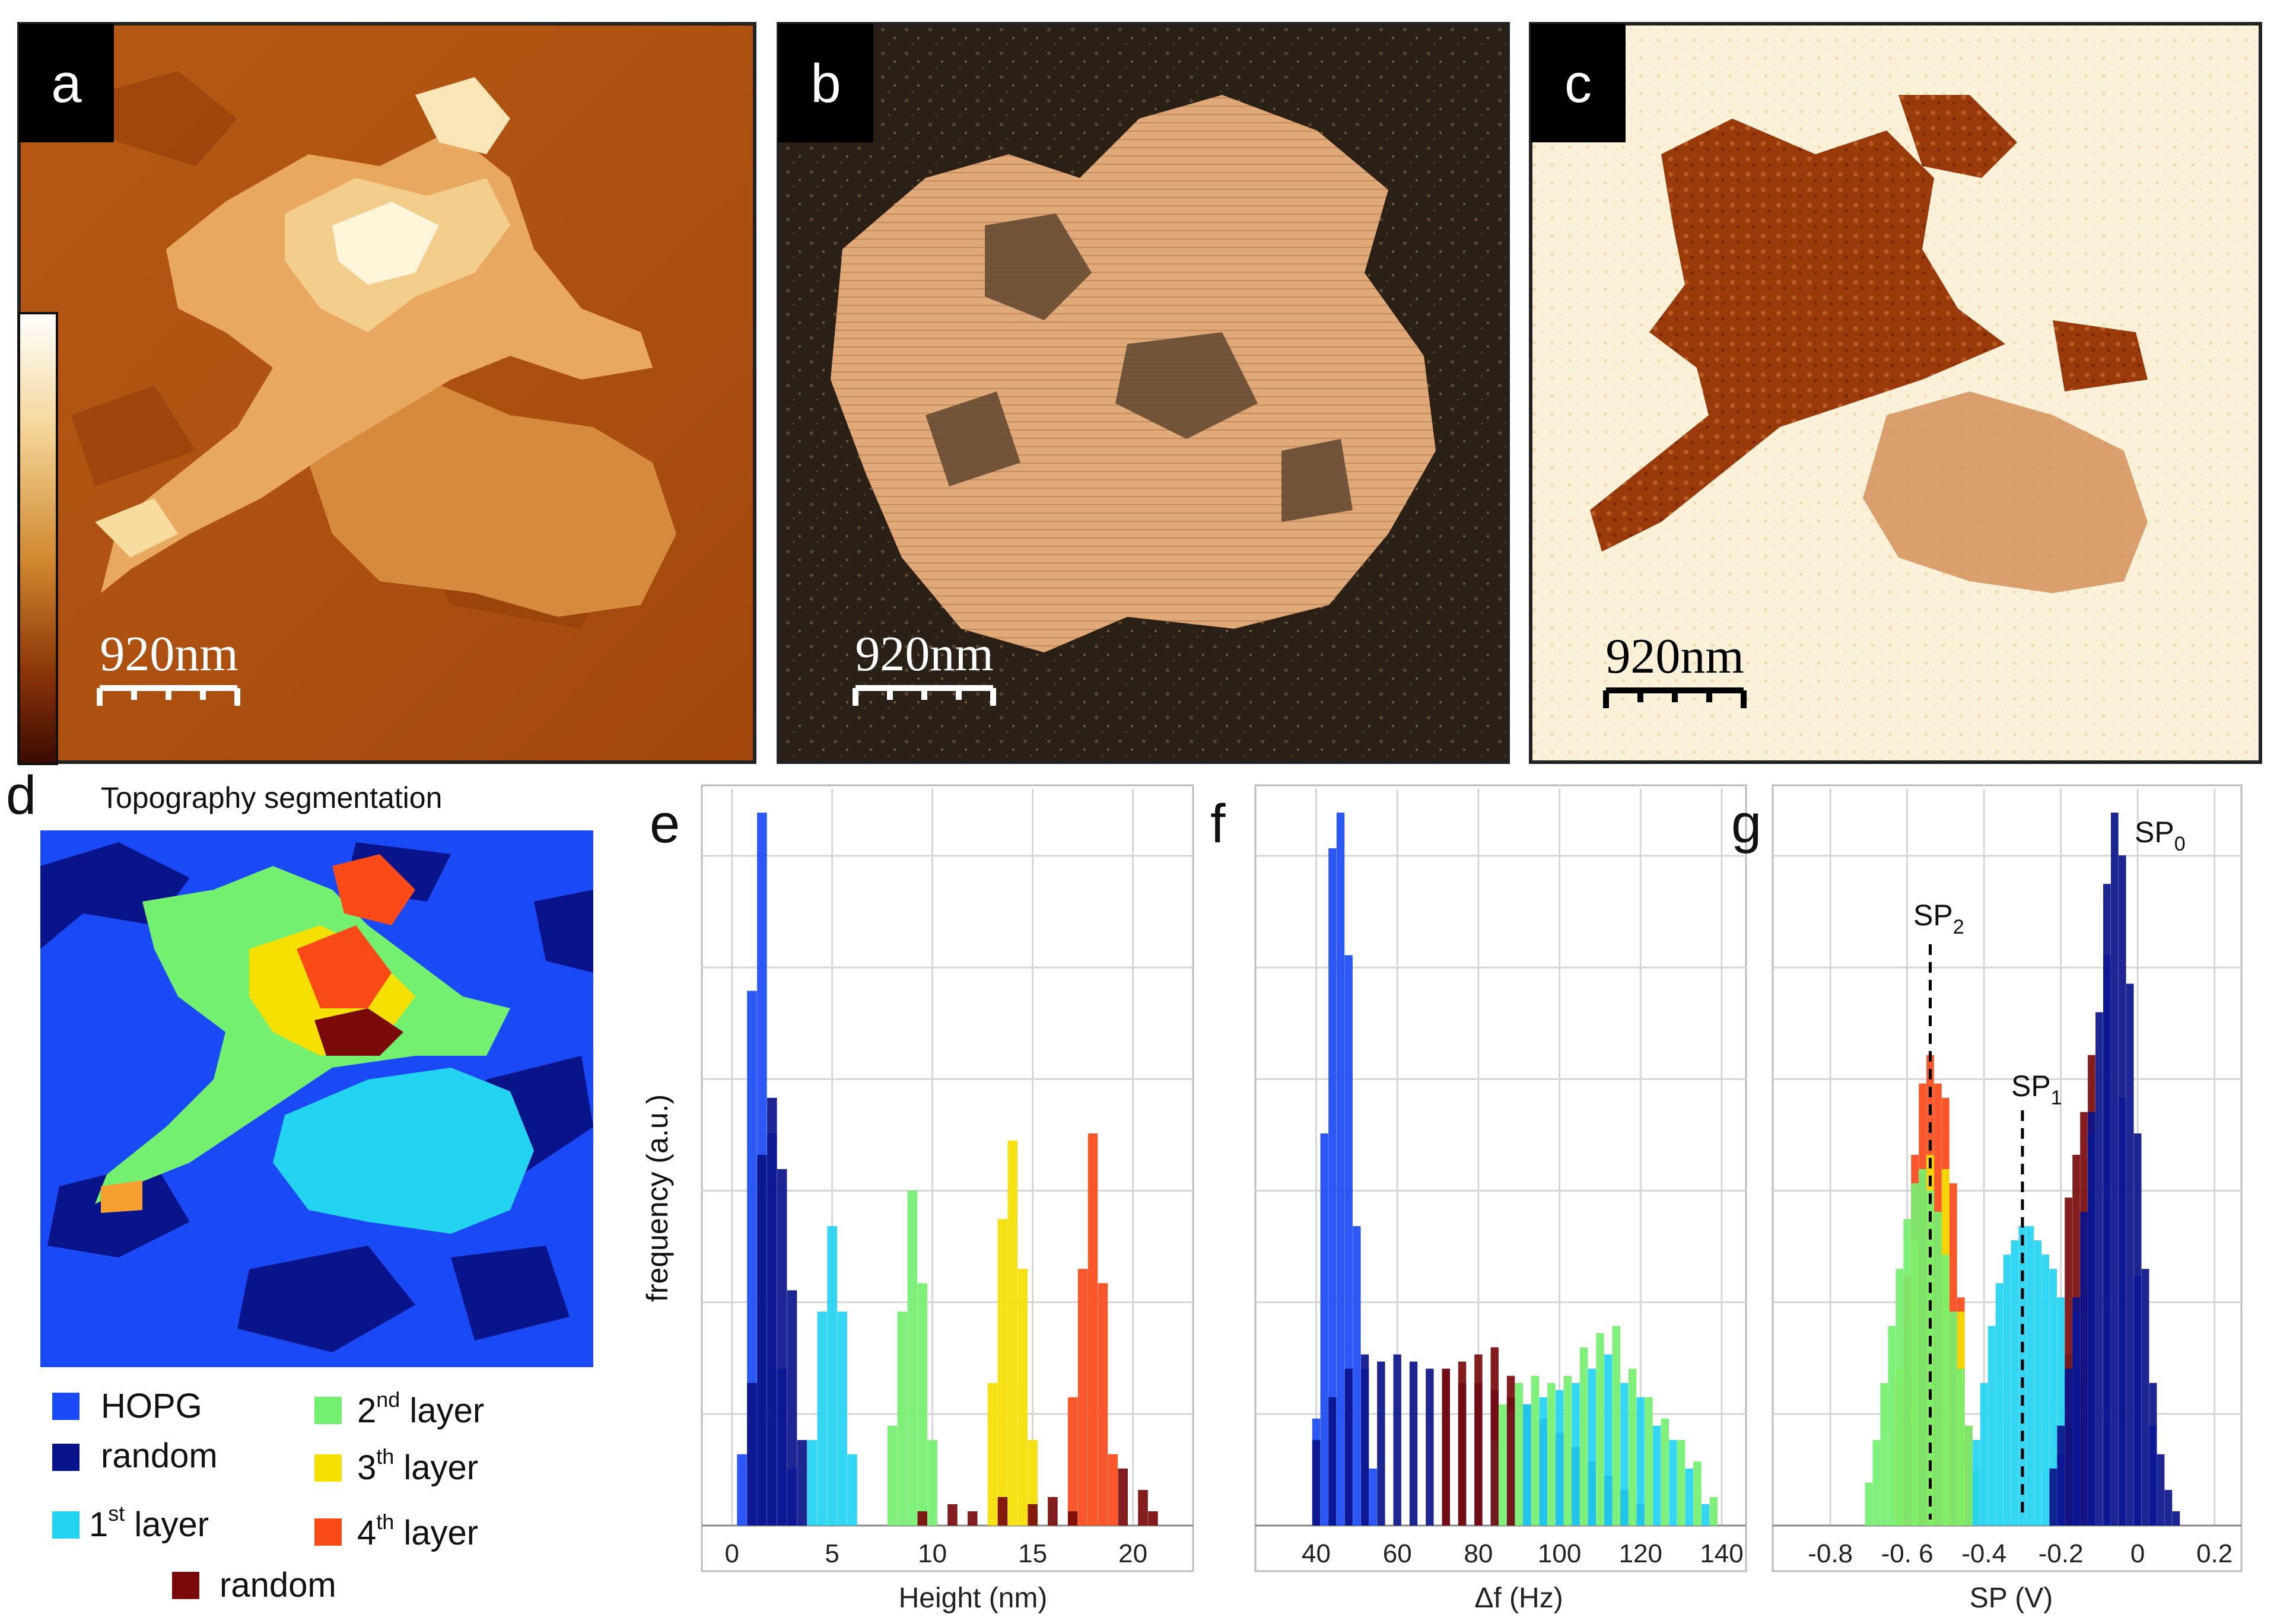 The width and height of the screenshot is (2277, 1624). Describe the element at coordinates (2011, 1598) in the screenshot. I see `x-axis-label-g: SP (V)` at that location.